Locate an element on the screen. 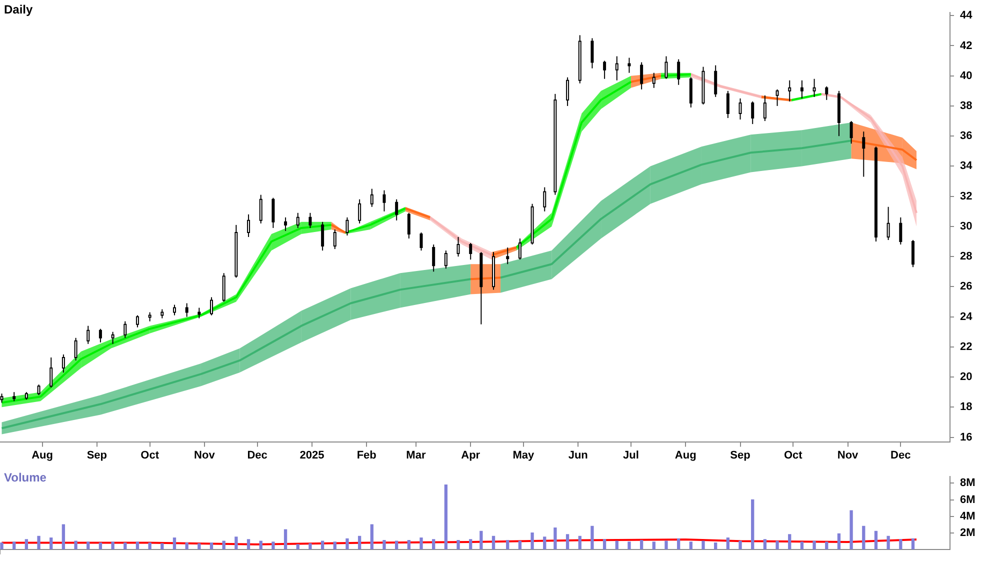 The height and width of the screenshot is (562, 1000). x-tick-label: Apr is located at coordinates (471, 455).